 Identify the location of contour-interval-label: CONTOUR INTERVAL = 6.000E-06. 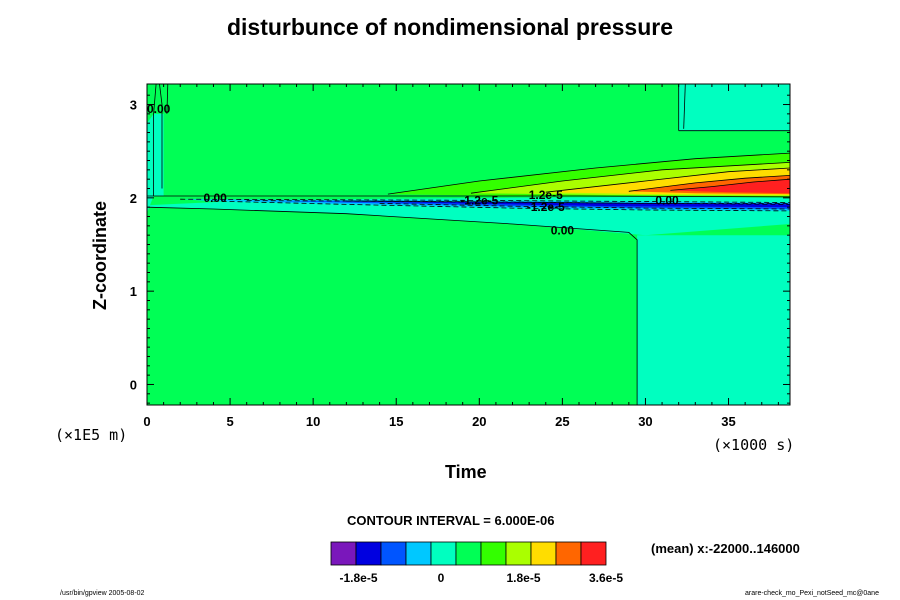
(451, 520).